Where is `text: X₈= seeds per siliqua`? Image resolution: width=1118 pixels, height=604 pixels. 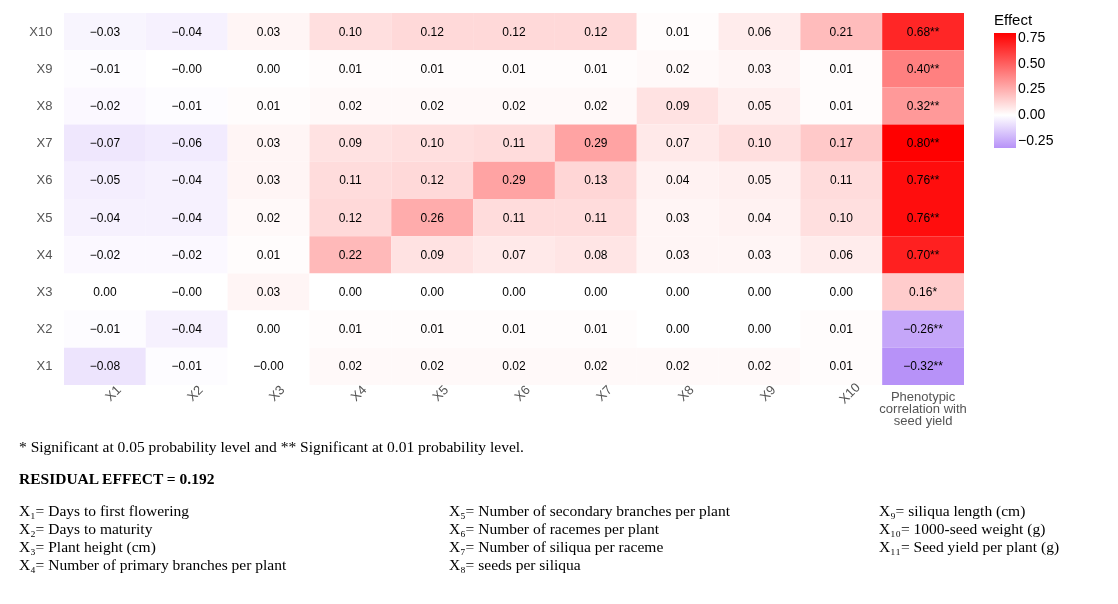
text: X₈= seeds per siliqua is located at coordinates (515, 565).